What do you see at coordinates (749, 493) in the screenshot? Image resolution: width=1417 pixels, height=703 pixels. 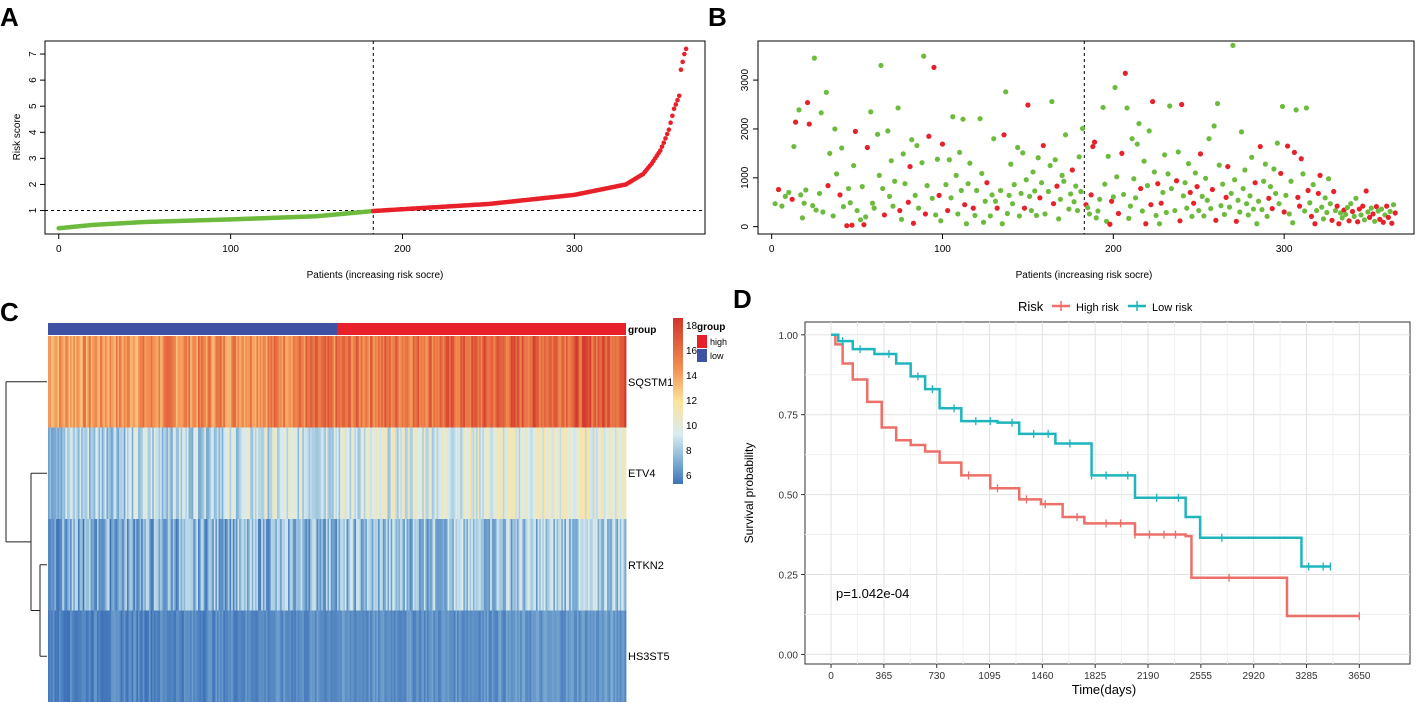 I see `y-axis-label-d: Survival probability` at bounding box center [749, 493].